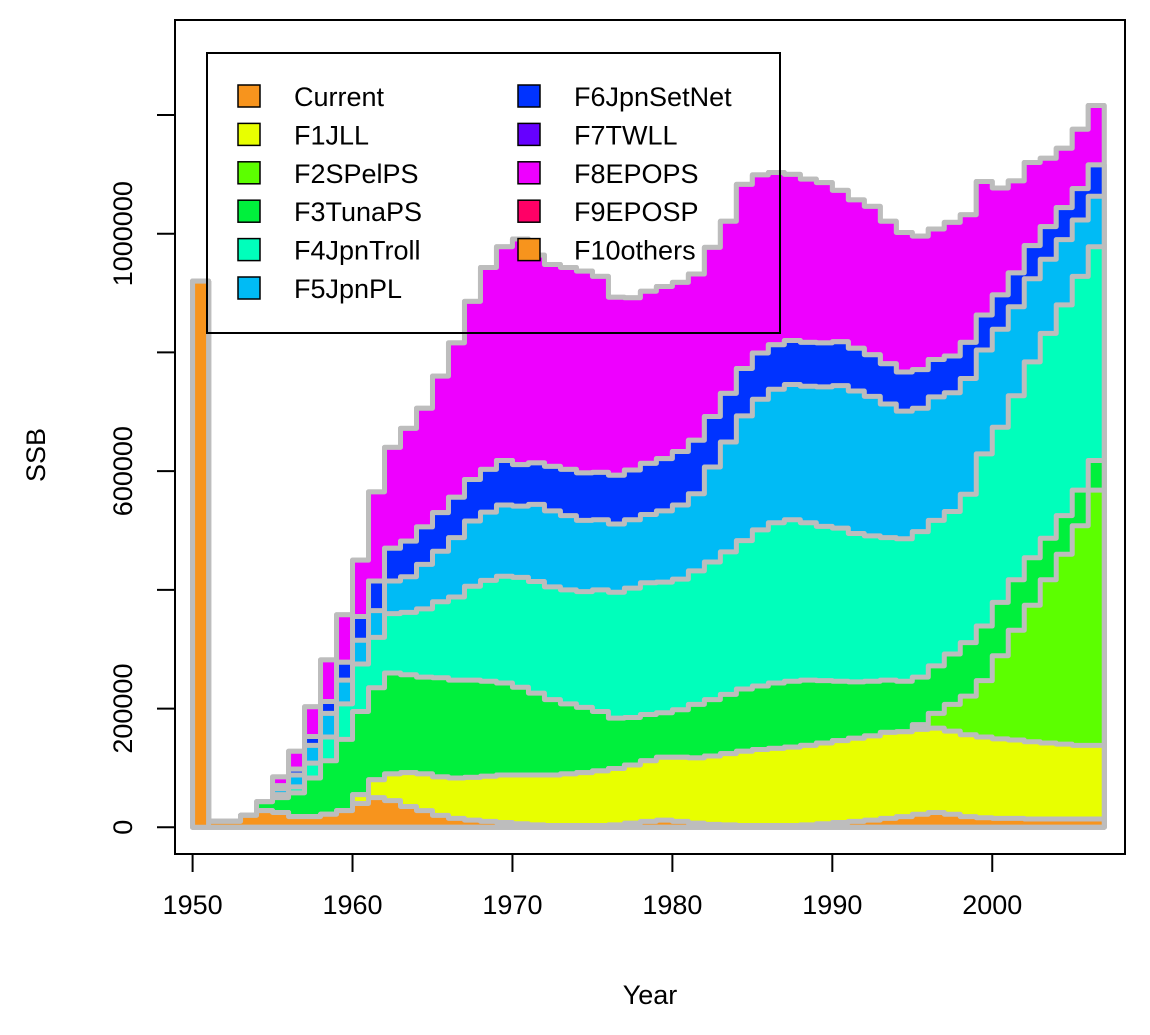 This screenshot has width=1150, height=1035. What do you see at coordinates (636, 174) in the screenshot?
I see `legend-label-f8epops: F8EPOPS` at bounding box center [636, 174].